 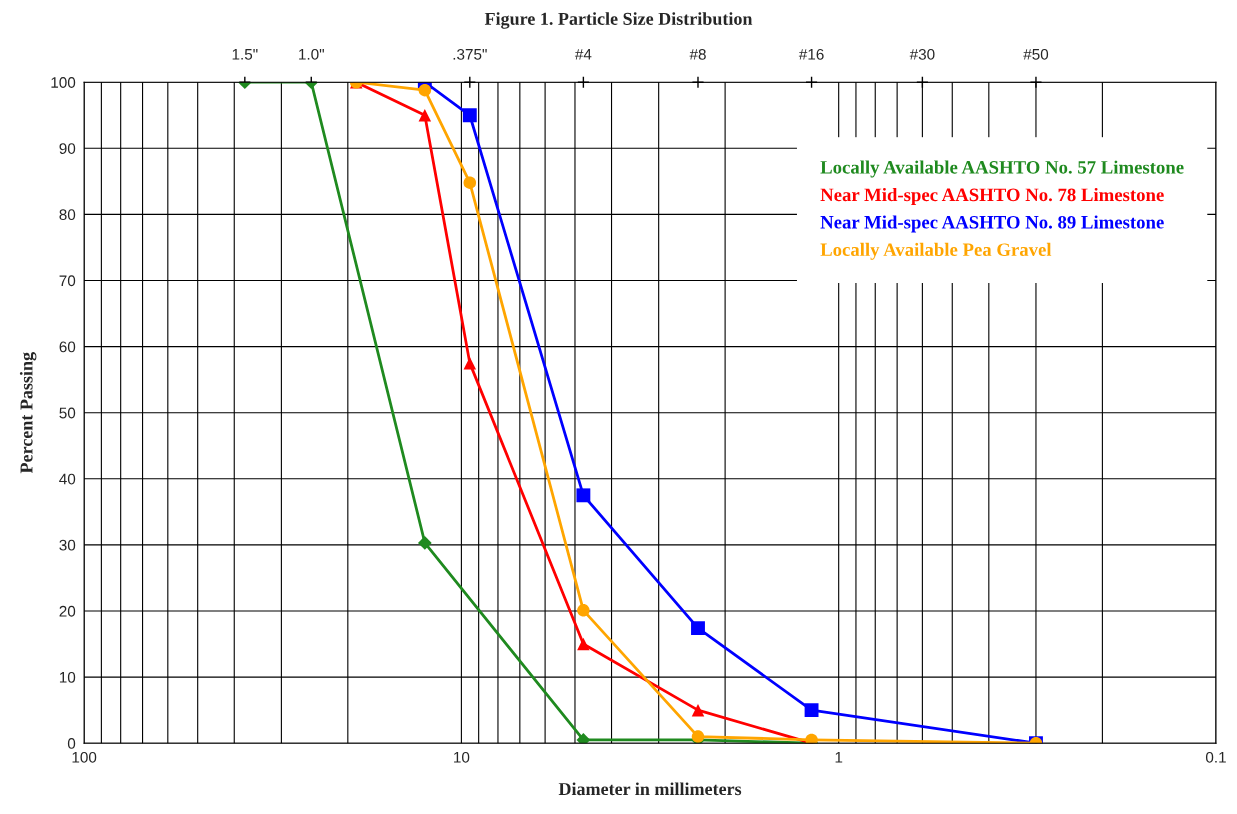 I want to click on y-tick-label: 80, so click(x=67, y=215).